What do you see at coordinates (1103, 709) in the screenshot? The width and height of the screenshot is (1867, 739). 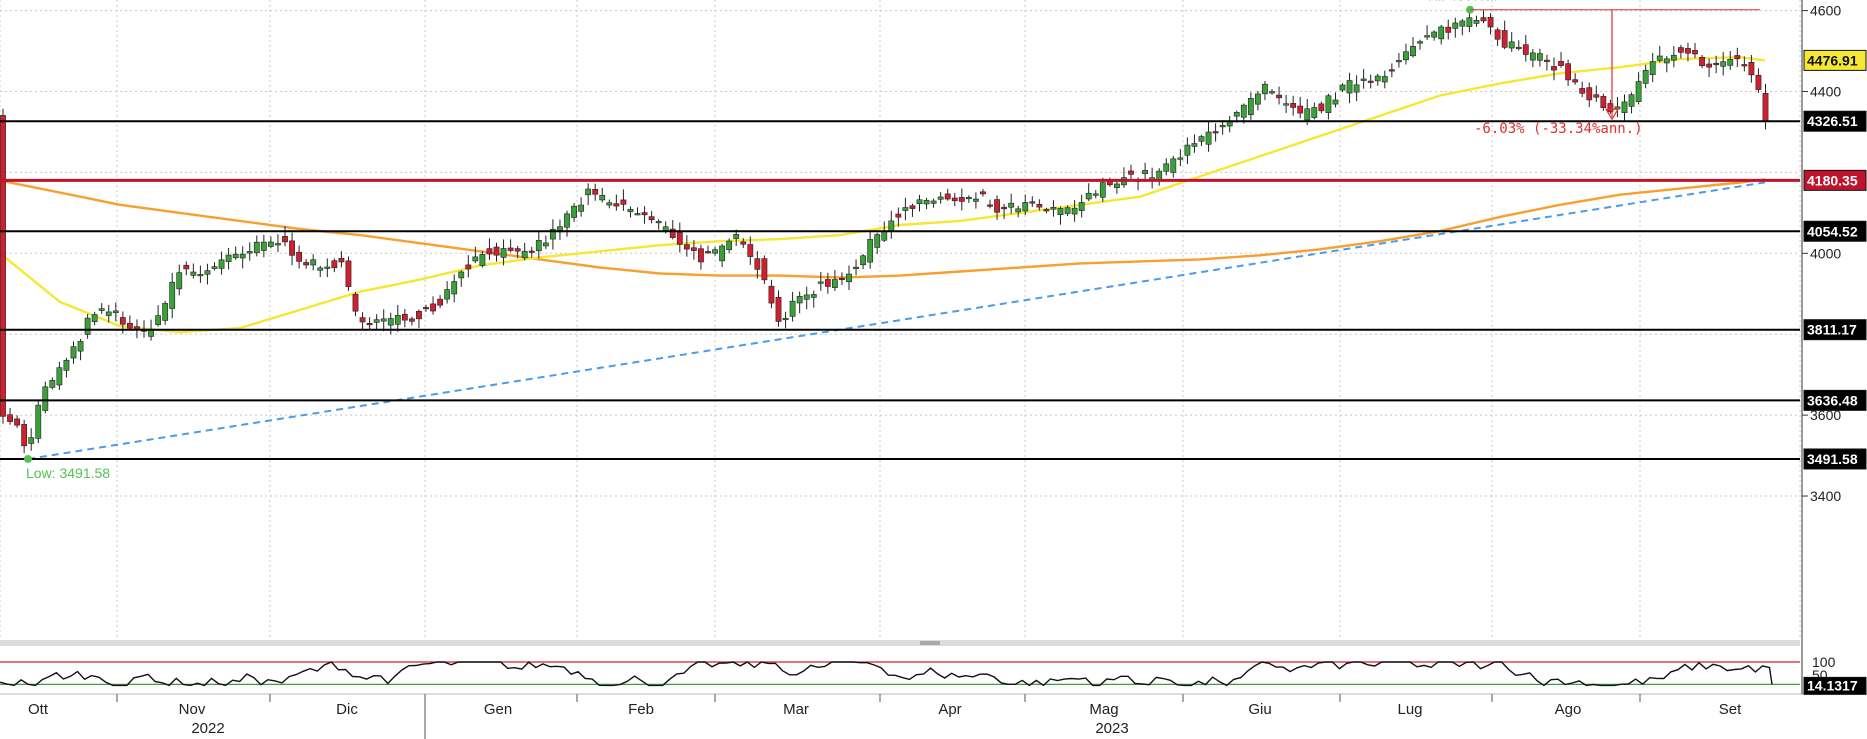 I see `month-label: Mag` at bounding box center [1103, 709].